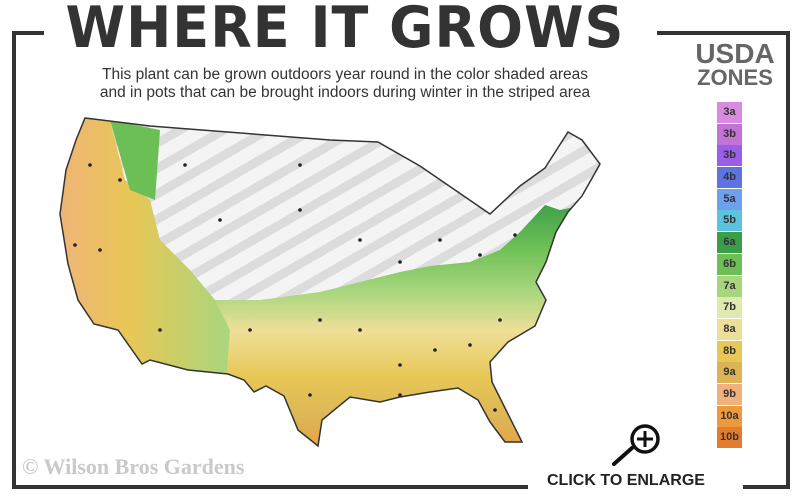  What do you see at coordinates (729, 373) in the screenshot?
I see `legend-zone-9a: 9a` at bounding box center [729, 373].